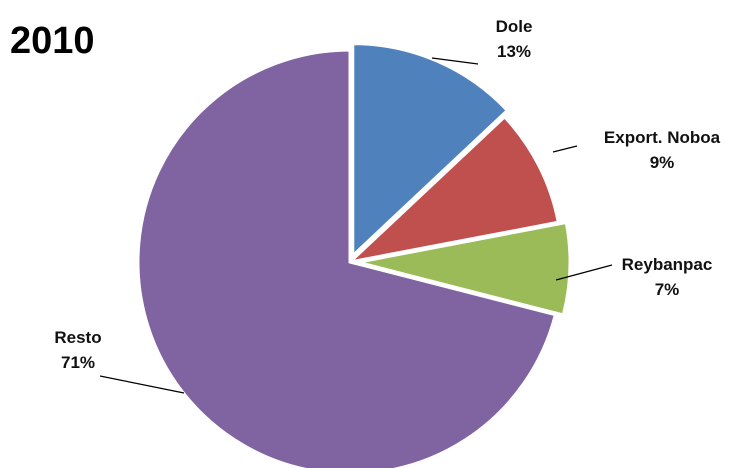  Describe the element at coordinates (77, 337) in the screenshot. I see `slice-label-resto: Resto` at that location.